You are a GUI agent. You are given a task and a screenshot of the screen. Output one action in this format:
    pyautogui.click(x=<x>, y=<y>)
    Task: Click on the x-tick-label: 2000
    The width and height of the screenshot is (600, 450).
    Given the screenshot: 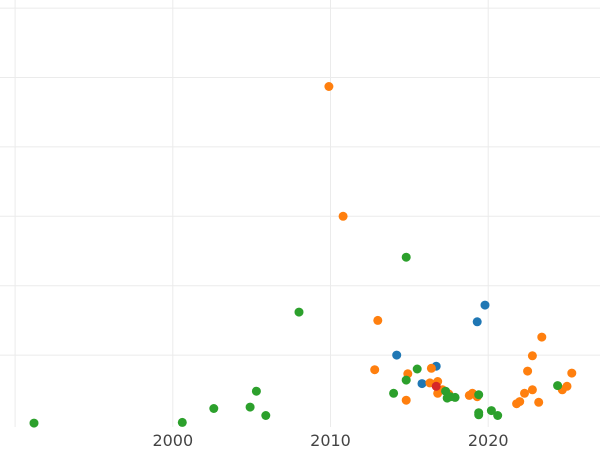 What is the action you would take?
    pyautogui.click(x=172, y=440)
    